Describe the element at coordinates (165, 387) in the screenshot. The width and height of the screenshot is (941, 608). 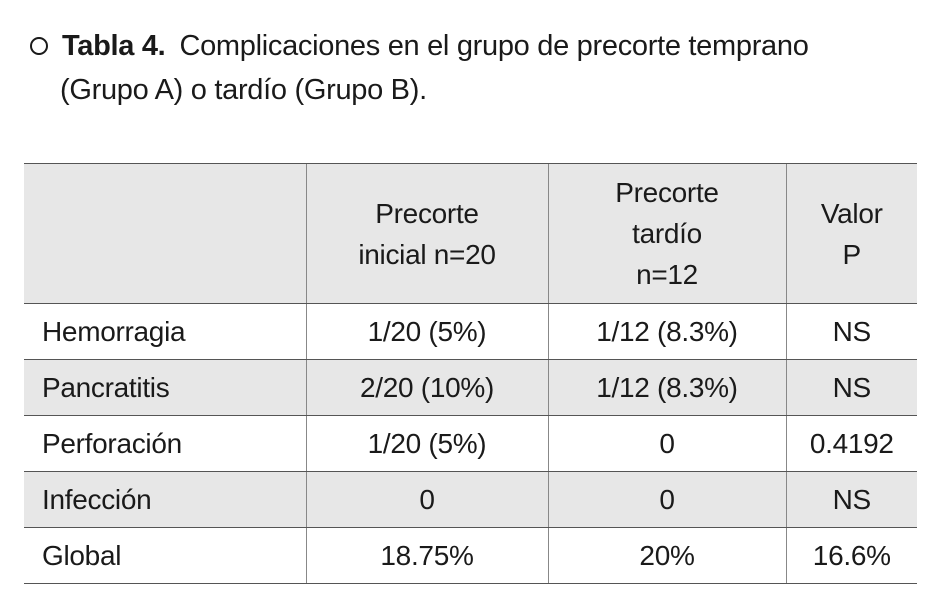
I see `row-label: Pancratitis` at that location.